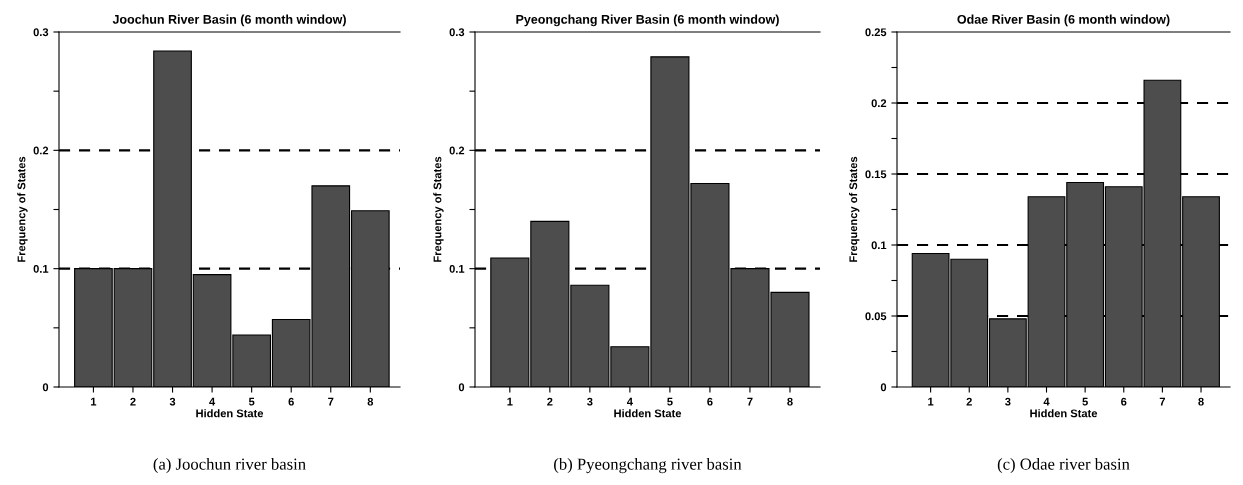  Describe the element at coordinates (876, 32) in the screenshot. I see `y-tick-label: 0.25` at that location.